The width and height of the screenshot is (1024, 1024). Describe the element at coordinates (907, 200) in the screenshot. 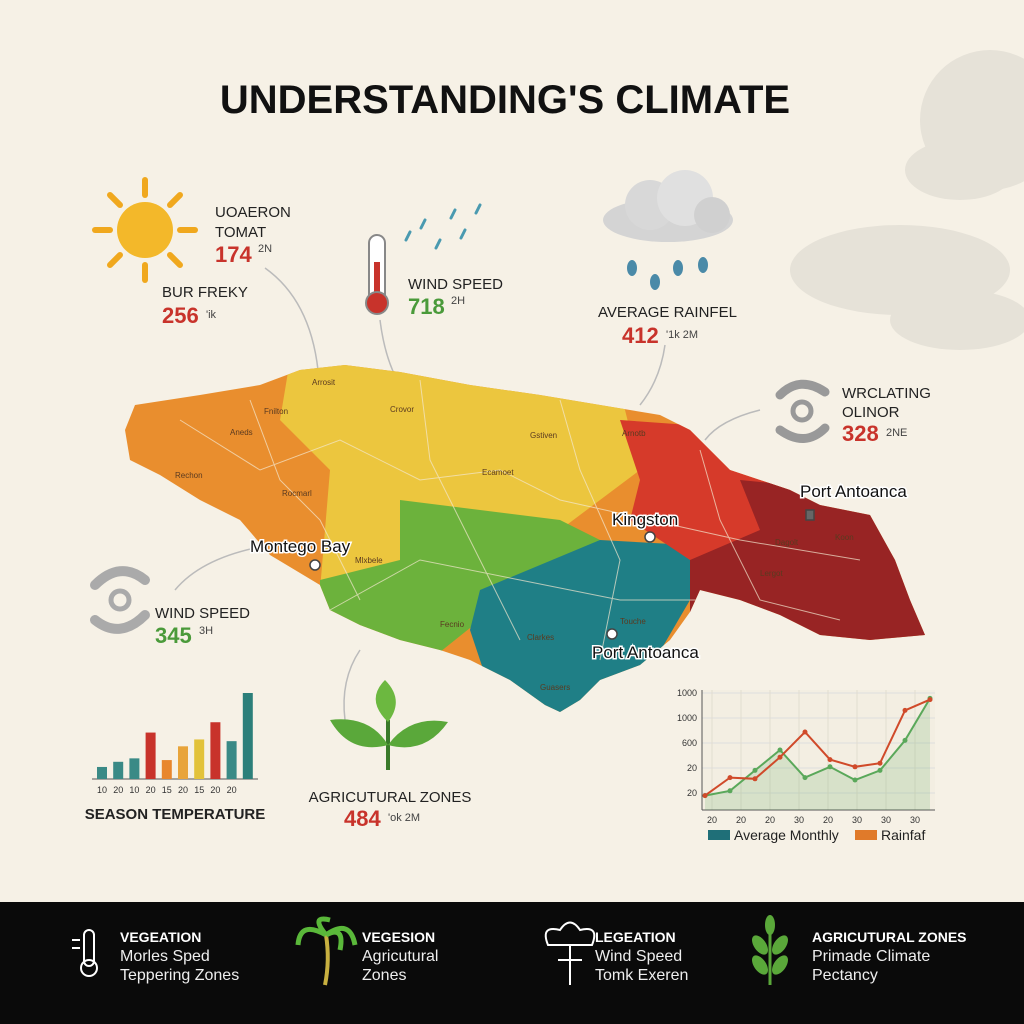

I see `bg-clouds` at that location.